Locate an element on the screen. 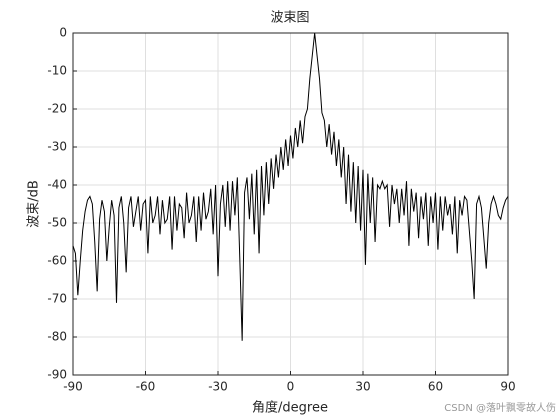 The height and width of the screenshot is (420, 560). y-tick-label: -10 is located at coordinates (57, 71).